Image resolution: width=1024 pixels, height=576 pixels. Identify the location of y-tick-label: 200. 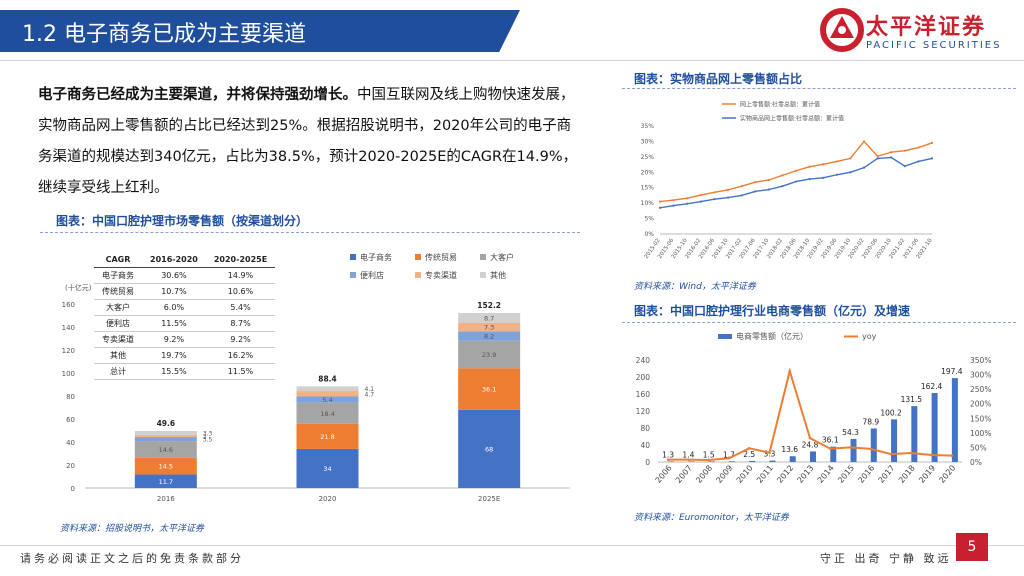
(643, 377).